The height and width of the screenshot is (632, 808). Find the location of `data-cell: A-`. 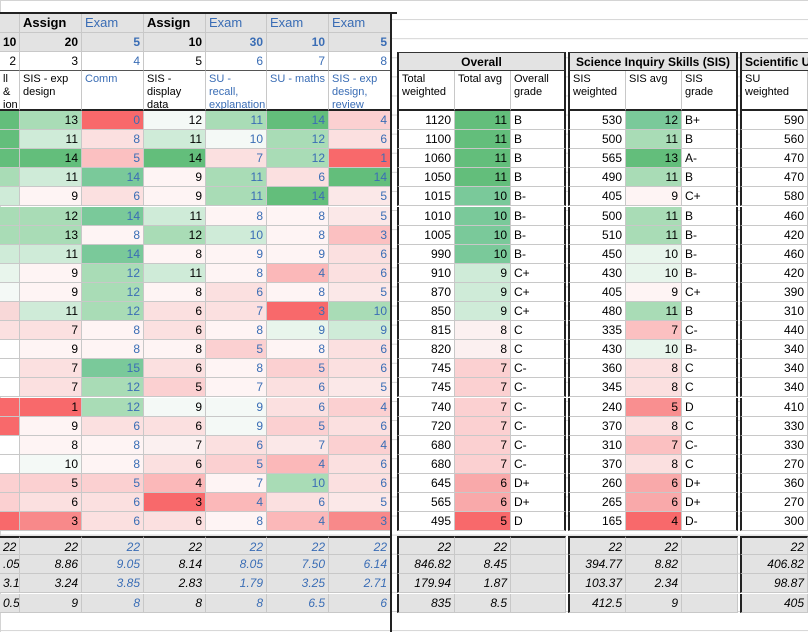

data-cell: A- is located at coordinates (710, 159).